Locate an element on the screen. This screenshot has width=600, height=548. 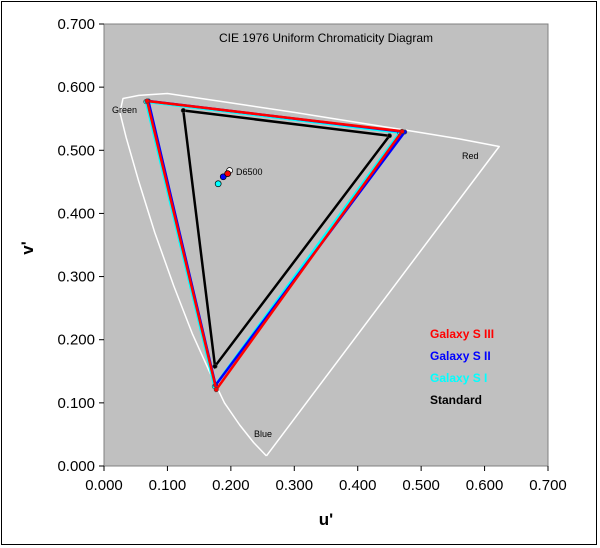
x-tick-label: 0.500 is located at coordinates (421, 485).